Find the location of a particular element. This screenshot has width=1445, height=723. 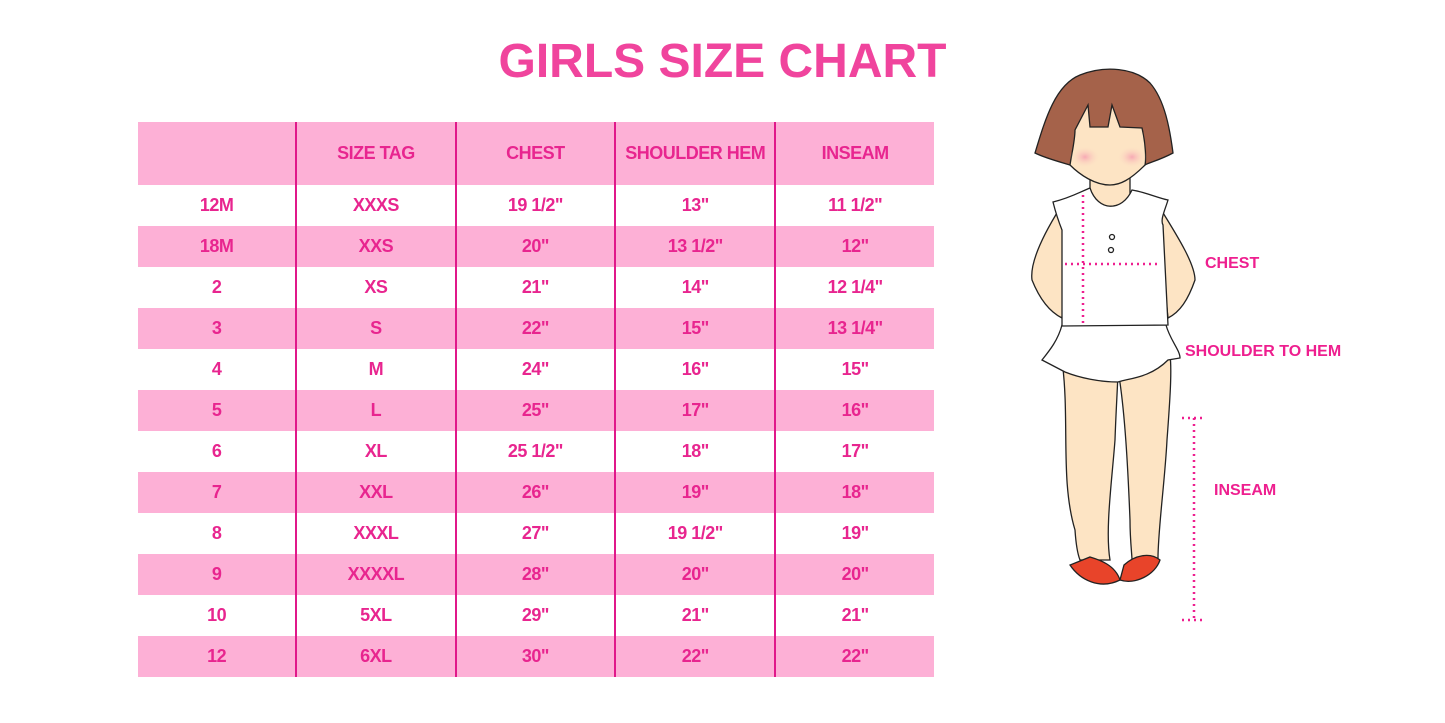

table-row: 7 XXL 26" 19" 18" is located at coordinates (536, 492).